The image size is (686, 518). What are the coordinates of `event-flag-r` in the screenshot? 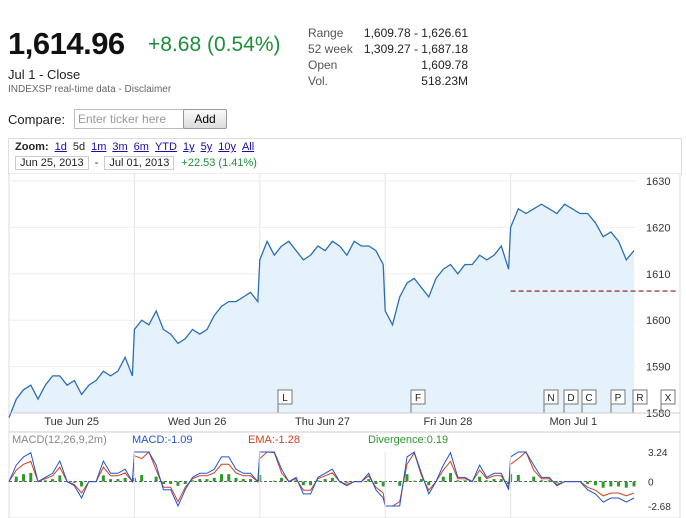 It's located at (640, 397).